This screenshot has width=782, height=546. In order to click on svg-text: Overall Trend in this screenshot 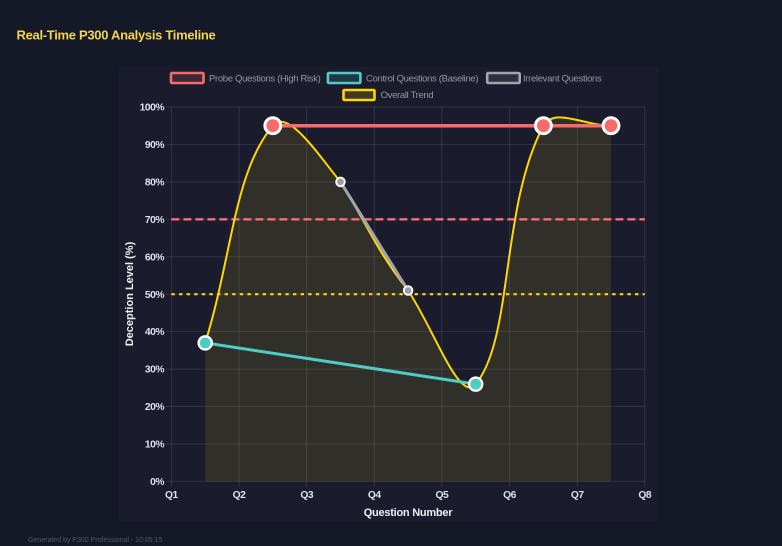, I will do `click(407, 95)`.